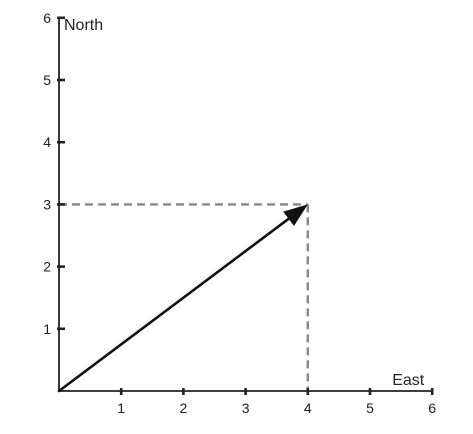  Describe the element at coordinates (370, 408) in the screenshot. I see `x-tick-label-5: 5` at that location.